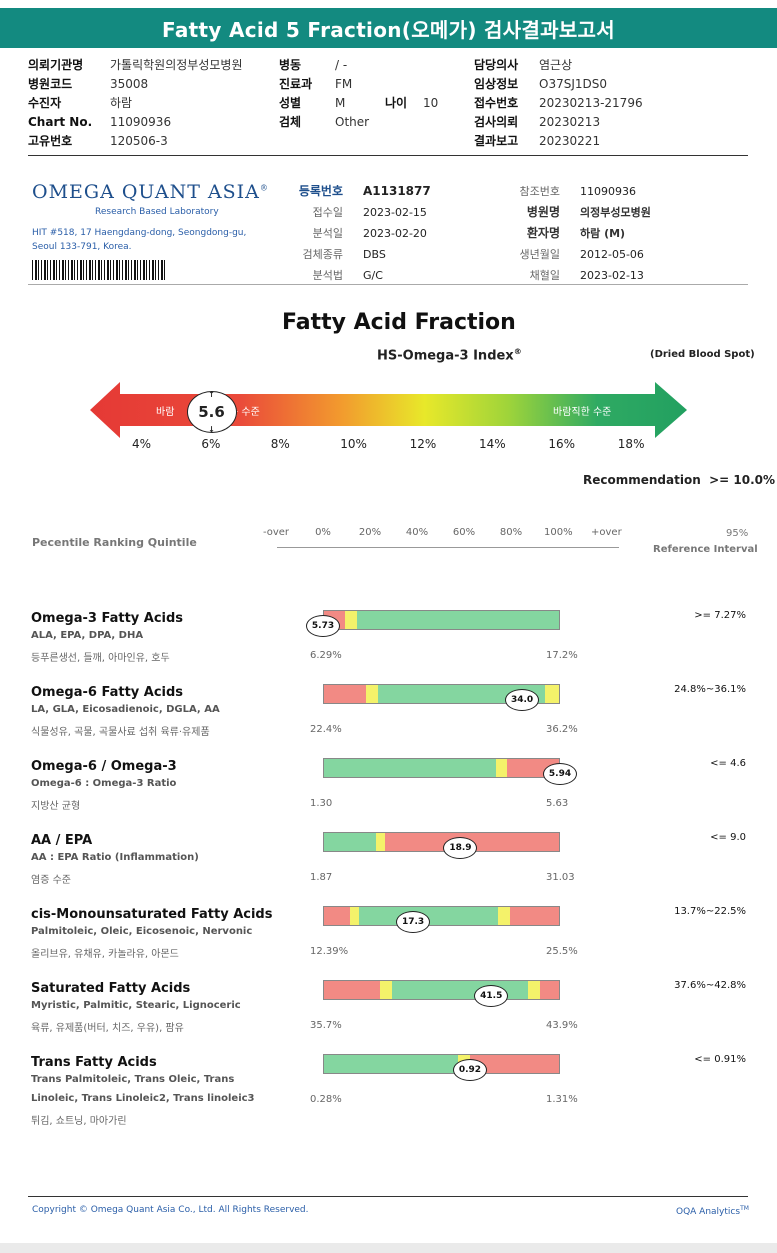 The height and width of the screenshot is (1253, 777). What do you see at coordinates (606, 532) in the screenshot?
I see `percentile-tick-label: +over` at bounding box center [606, 532].